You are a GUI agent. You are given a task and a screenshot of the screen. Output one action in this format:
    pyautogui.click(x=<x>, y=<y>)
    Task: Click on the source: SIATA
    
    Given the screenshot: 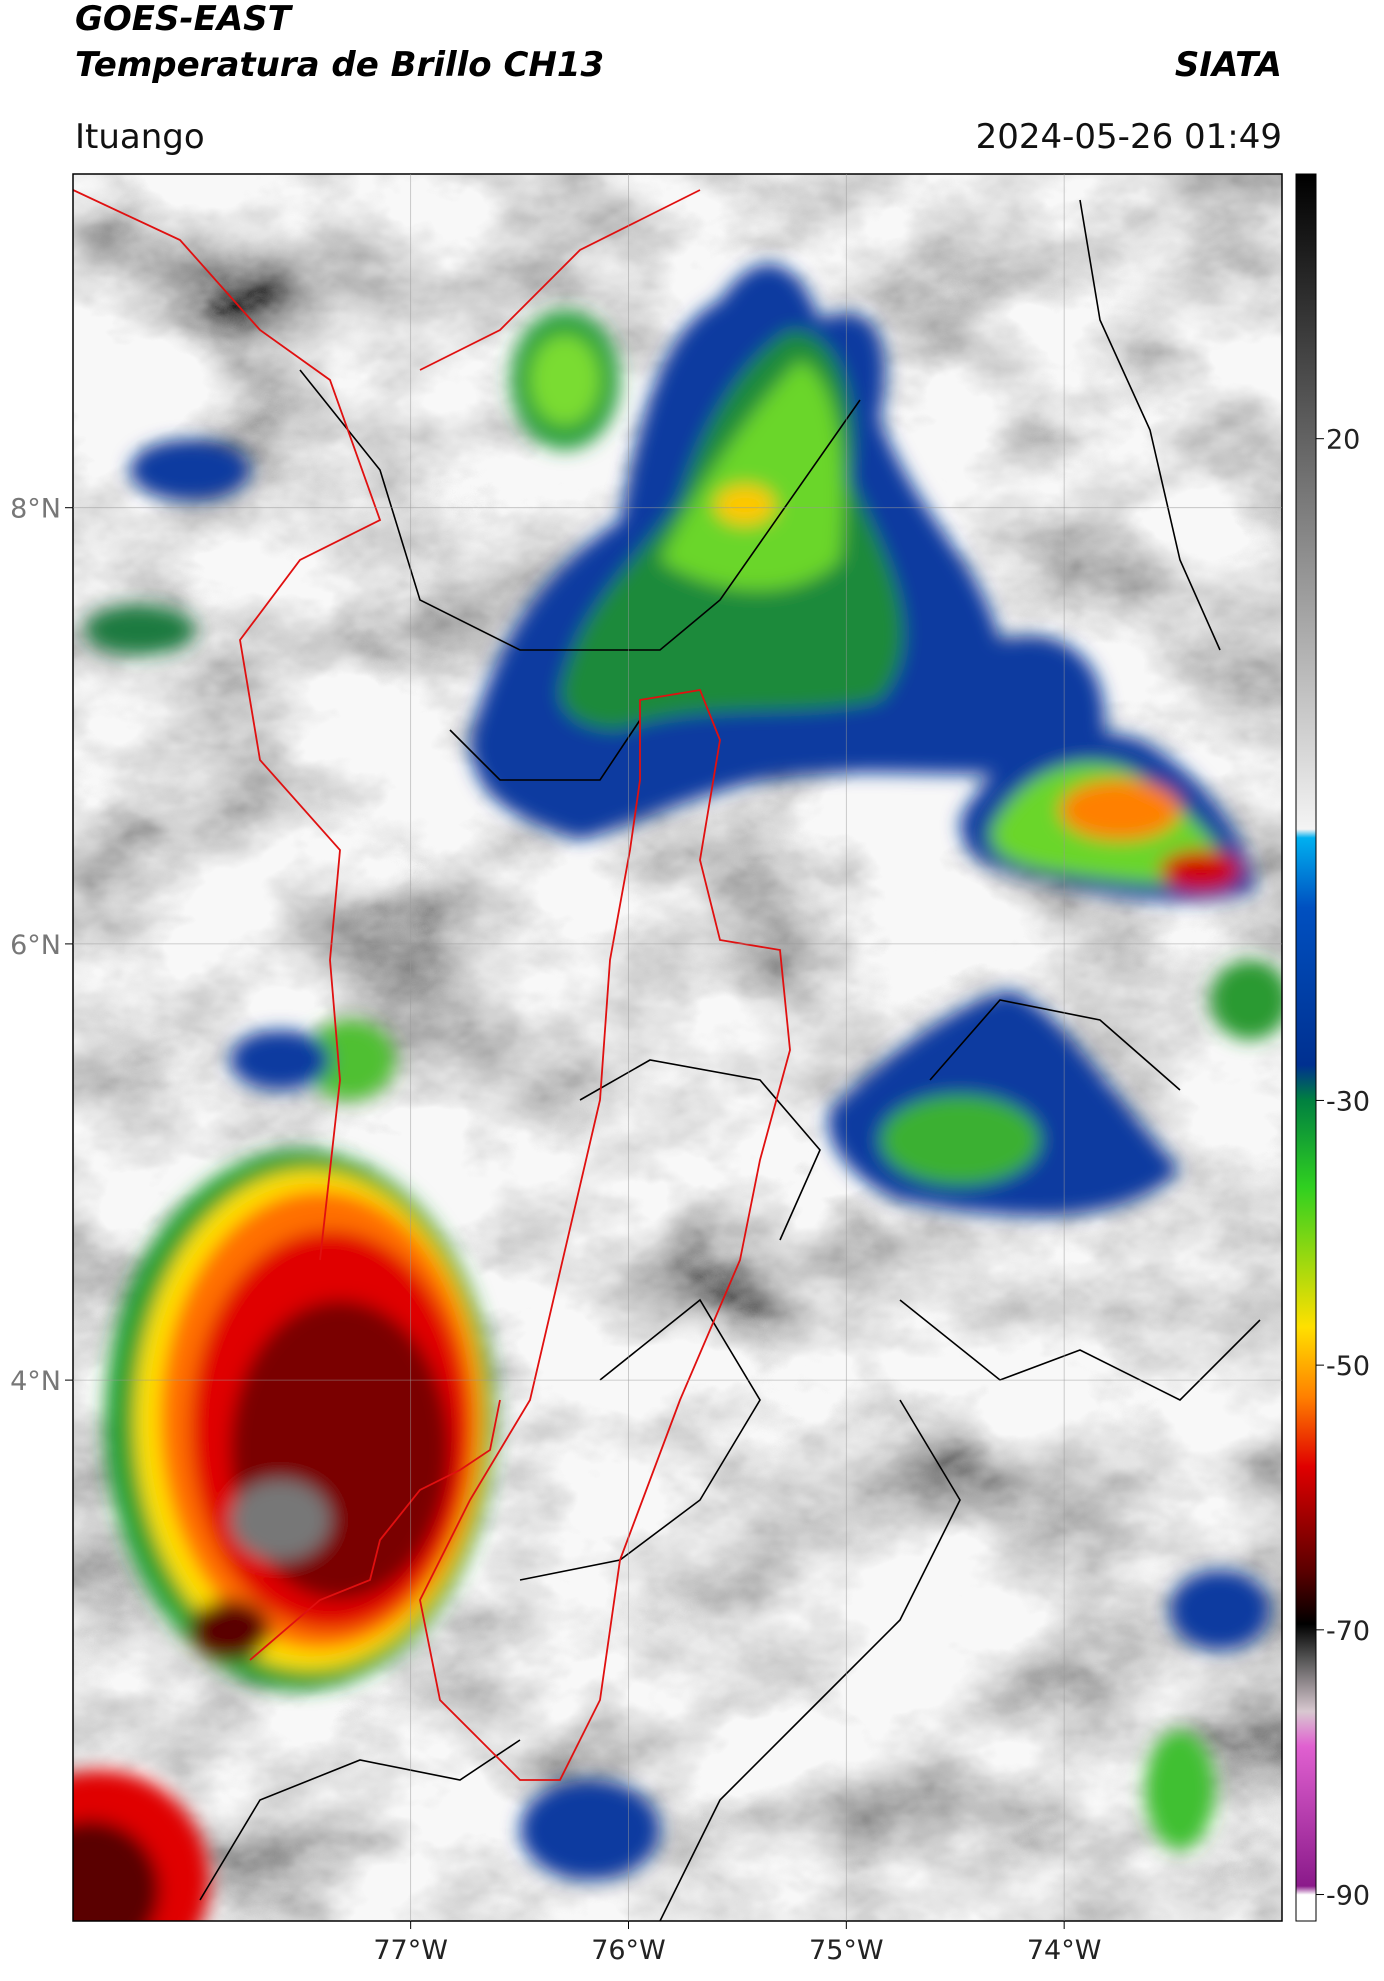 What is the action you would take?
    pyautogui.click(x=1228, y=65)
    